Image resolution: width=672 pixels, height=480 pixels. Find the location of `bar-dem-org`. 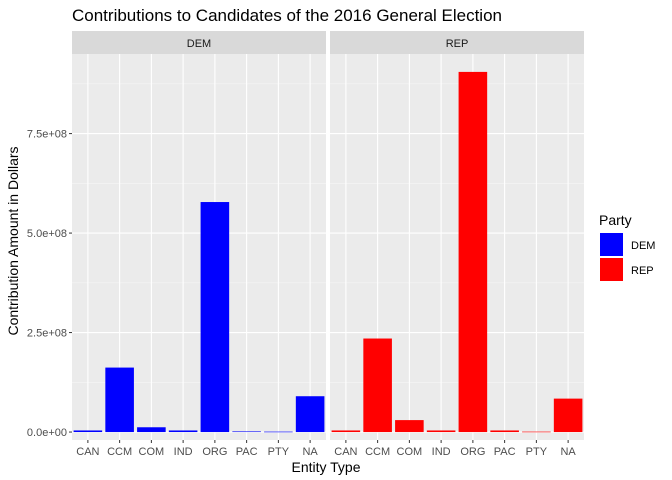

bar-dem-org is located at coordinates (215, 317).